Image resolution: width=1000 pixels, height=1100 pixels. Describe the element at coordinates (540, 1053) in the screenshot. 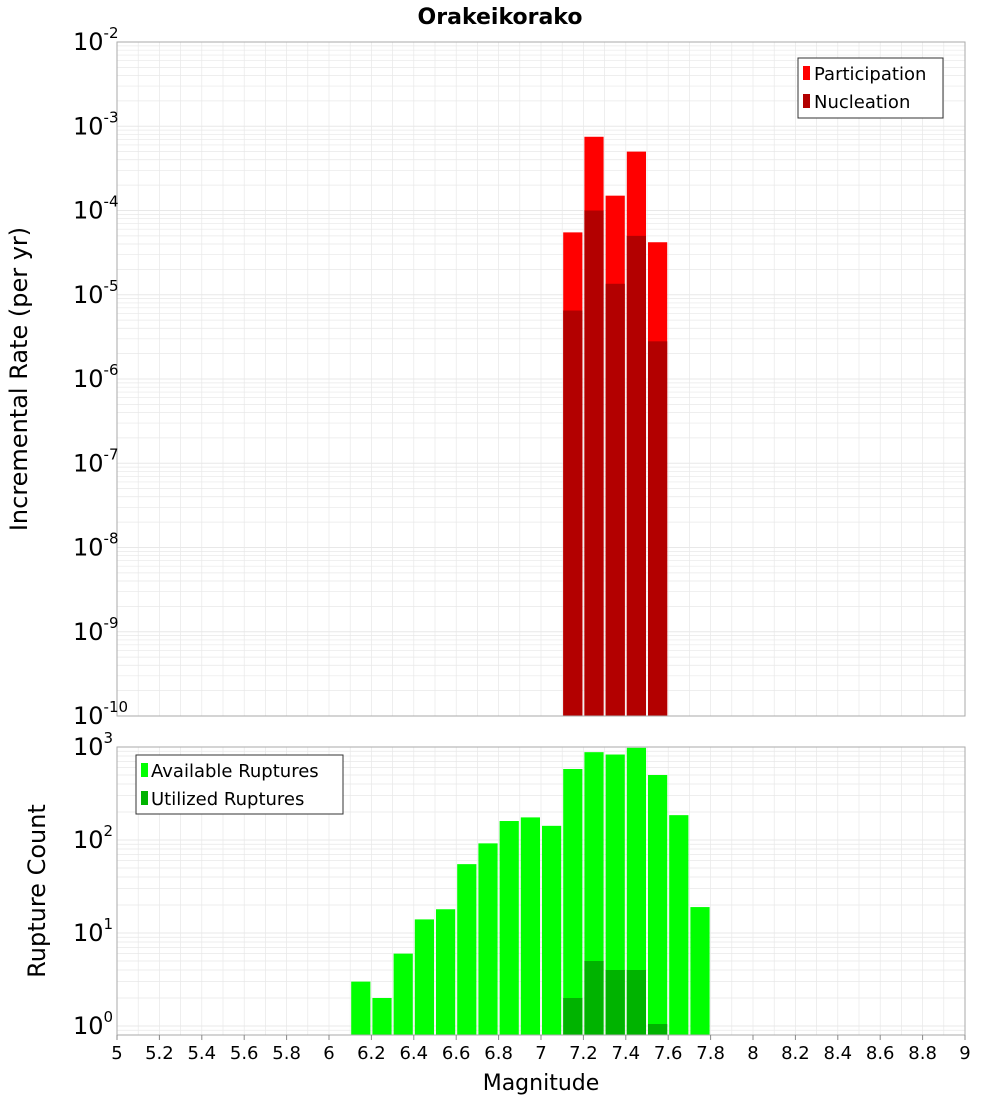

I see `x-tick-label: 7` at that location.